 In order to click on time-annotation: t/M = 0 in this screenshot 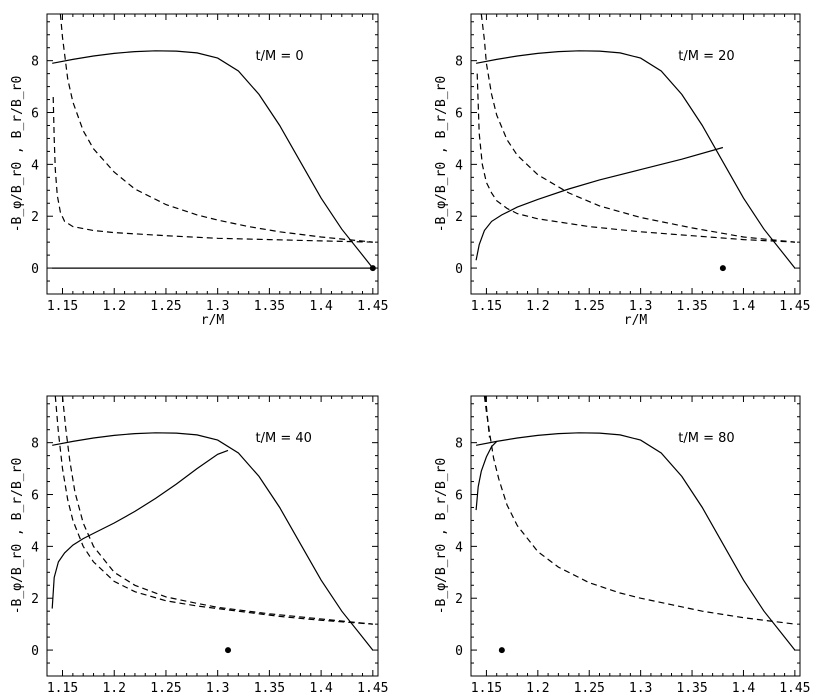, I will do `click(280, 56)`.